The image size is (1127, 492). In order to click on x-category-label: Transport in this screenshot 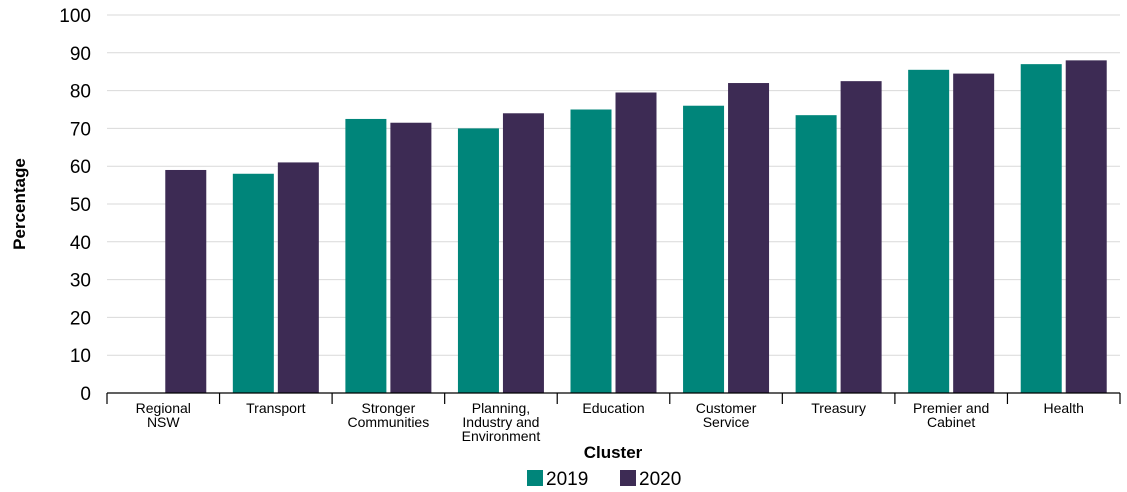, I will do `click(276, 408)`.